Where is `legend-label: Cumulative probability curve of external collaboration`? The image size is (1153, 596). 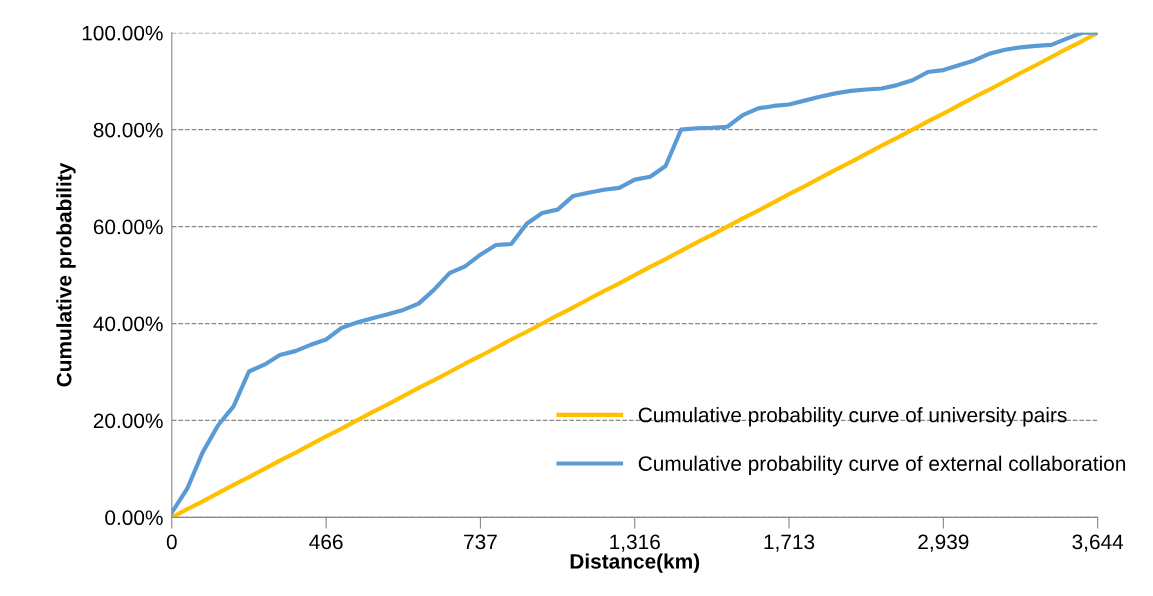
legend-label: Cumulative probability curve of external collaboration is located at coordinates (882, 465).